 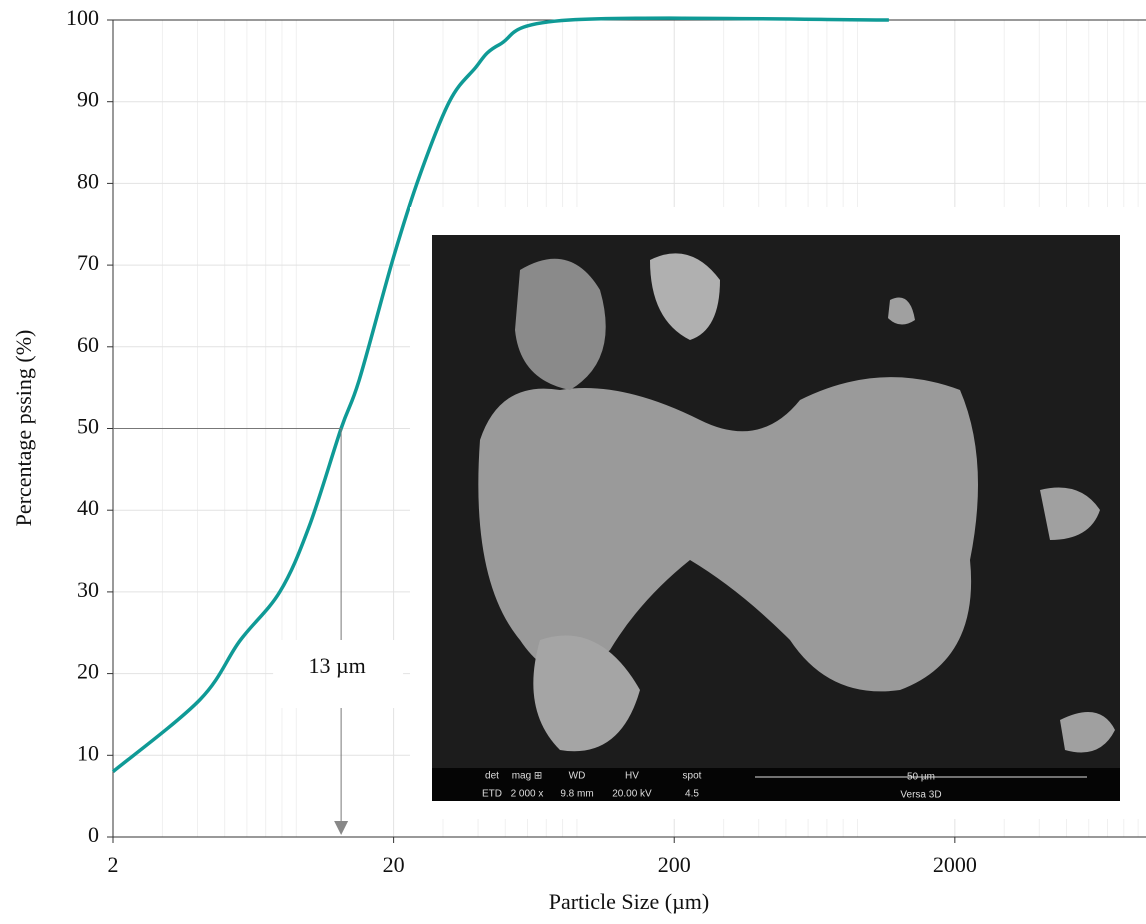 I want to click on info-bar, so click(x=776, y=784).